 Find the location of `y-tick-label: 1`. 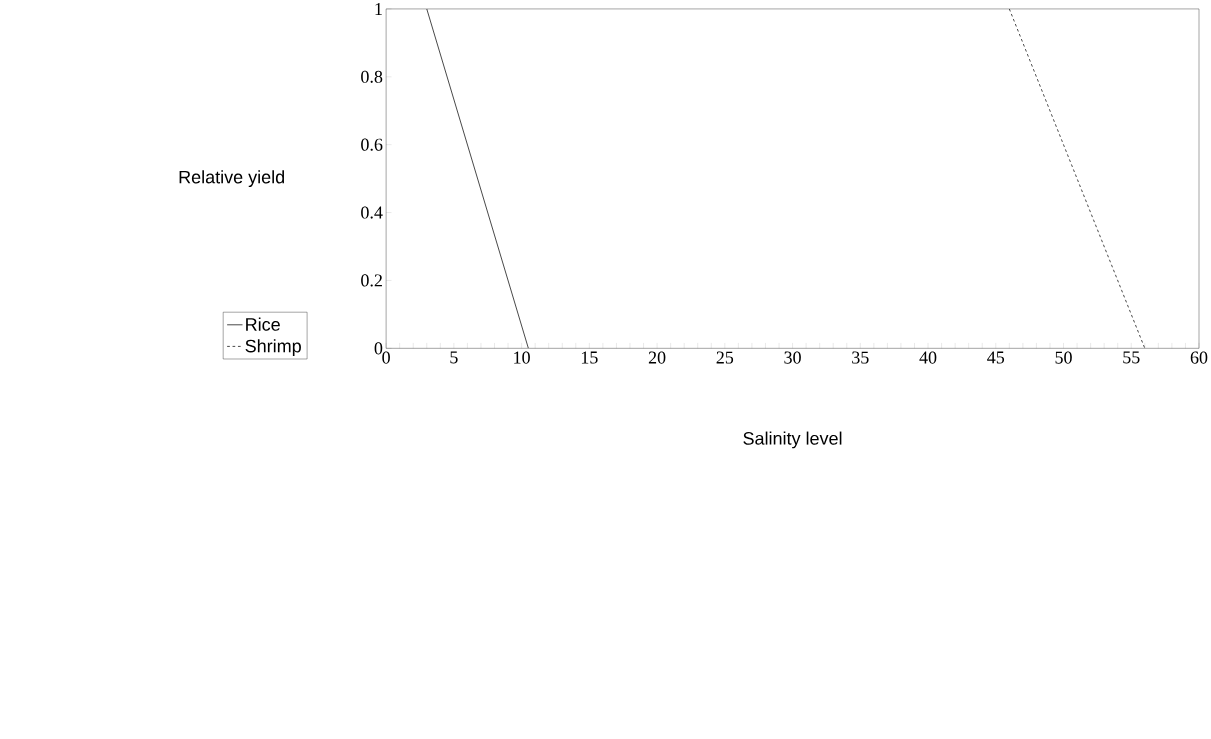

y-tick-label: 1 is located at coordinates (378, 9).